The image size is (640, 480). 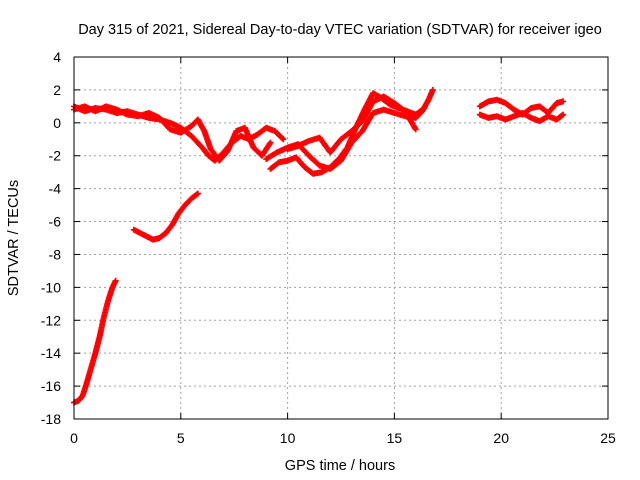 I want to click on y-tick-label: -6, so click(x=55, y=222).